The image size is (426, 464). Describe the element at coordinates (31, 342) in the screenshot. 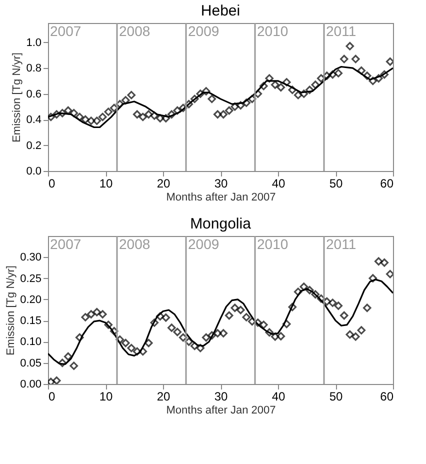

I see `y-tick-label: 0.10` at that location.